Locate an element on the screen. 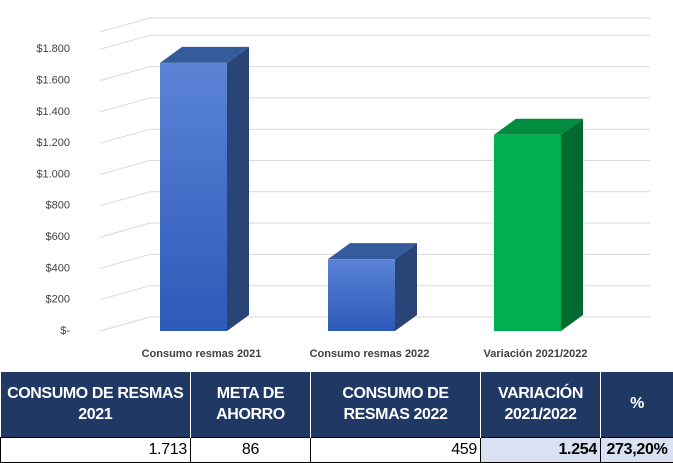 This screenshot has height=463, width=673. header-cell: CONSUMO DE RESMAS 2021 is located at coordinates (95, 405).